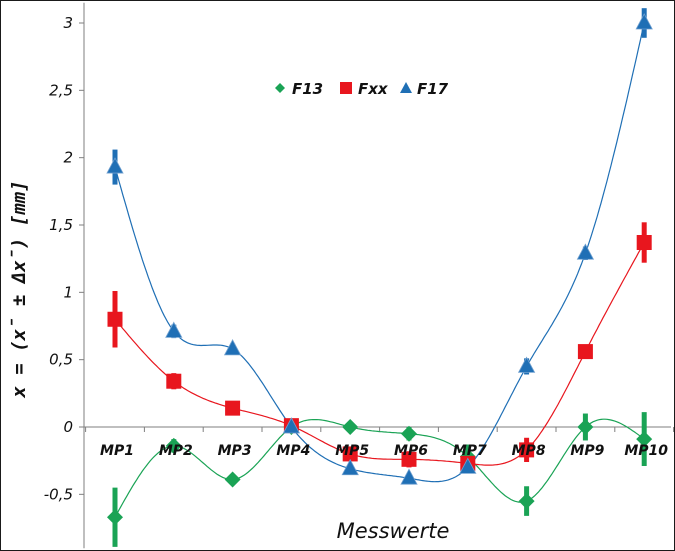 This screenshot has width=675, height=551. What do you see at coordinates (68, 23) in the screenshot?
I see `y-tick-label: 3` at bounding box center [68, 23].